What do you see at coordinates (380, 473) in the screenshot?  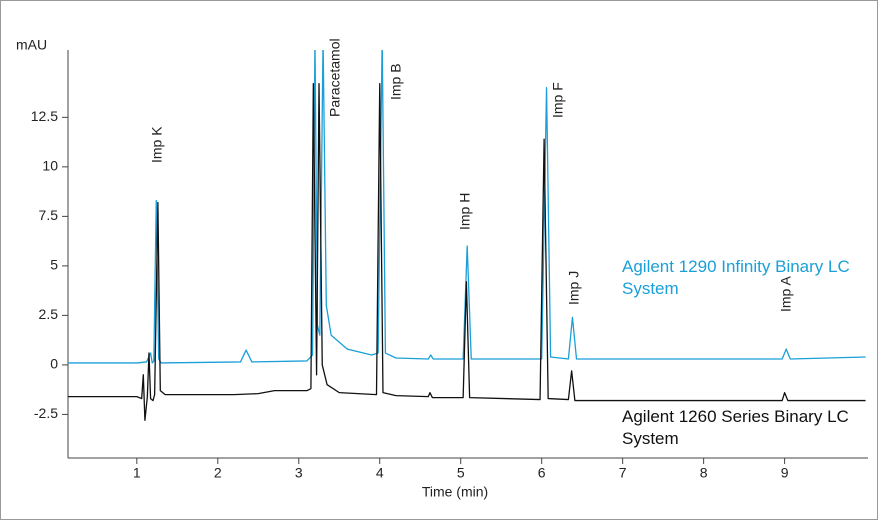 I see `x-tick-label: 4` at bounding box center [380, 473].